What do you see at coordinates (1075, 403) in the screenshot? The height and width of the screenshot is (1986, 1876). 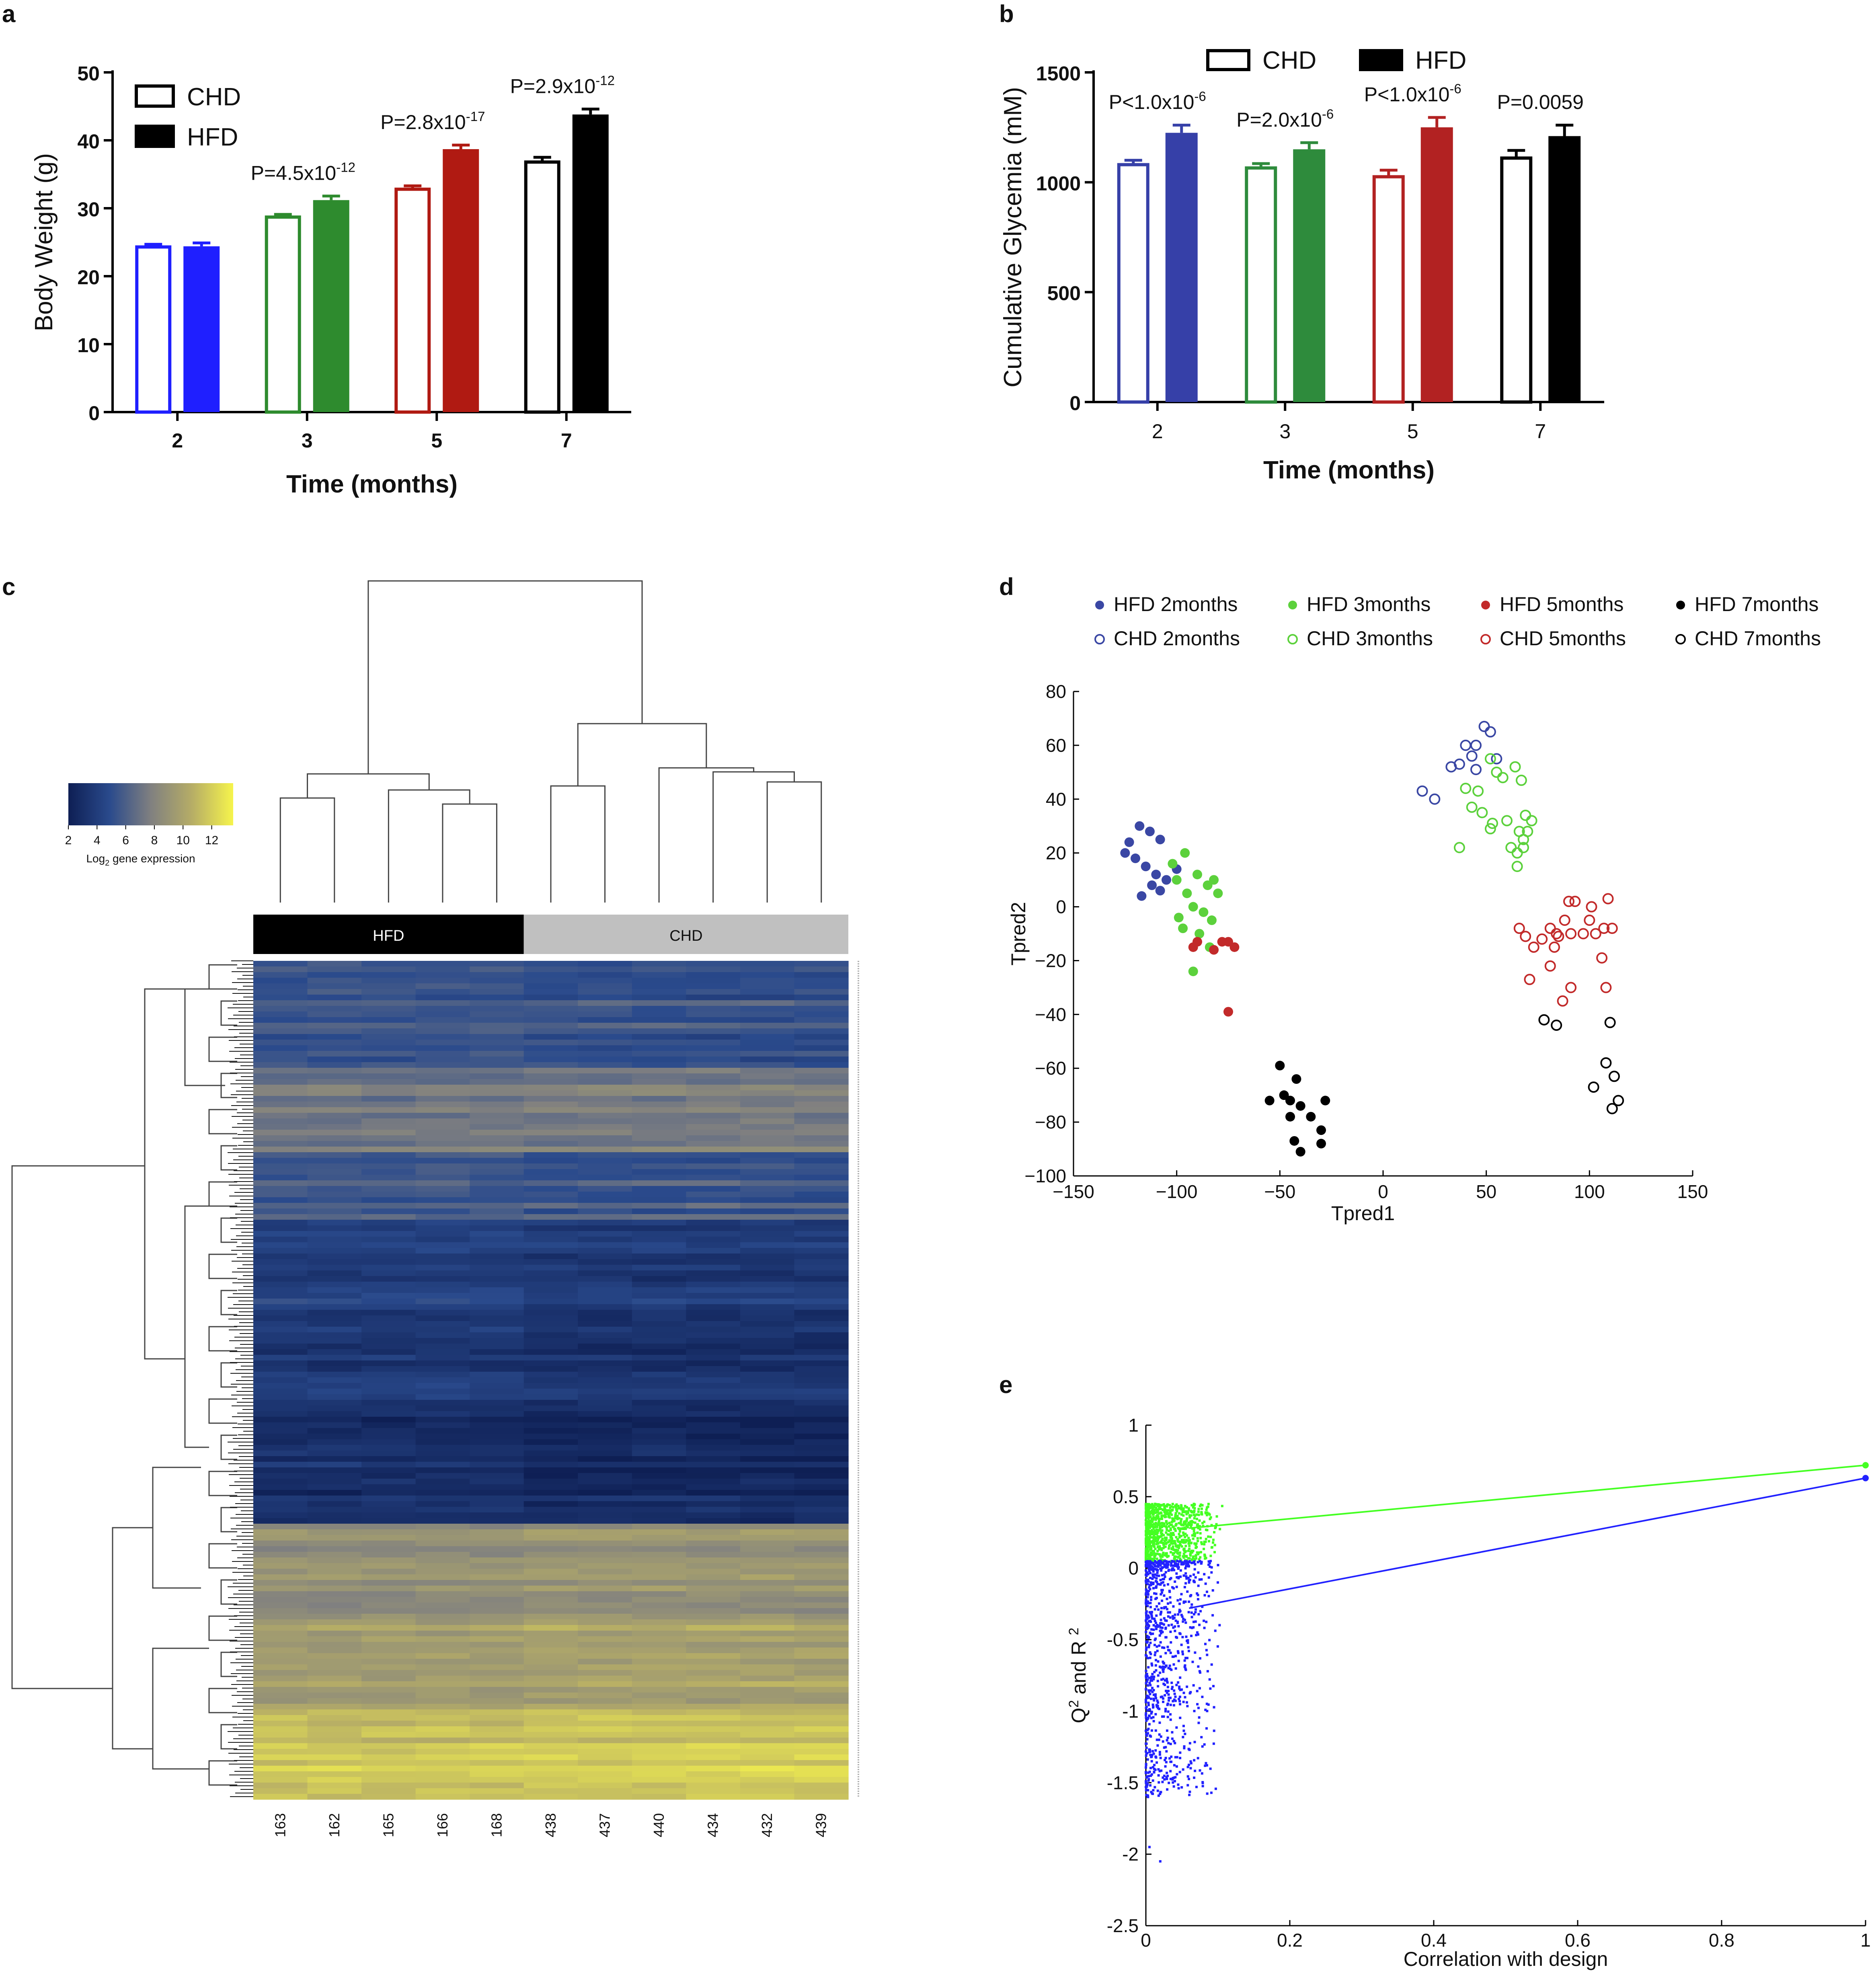 I see `y-tick-label: 0` at bounding box center [1075, 403].